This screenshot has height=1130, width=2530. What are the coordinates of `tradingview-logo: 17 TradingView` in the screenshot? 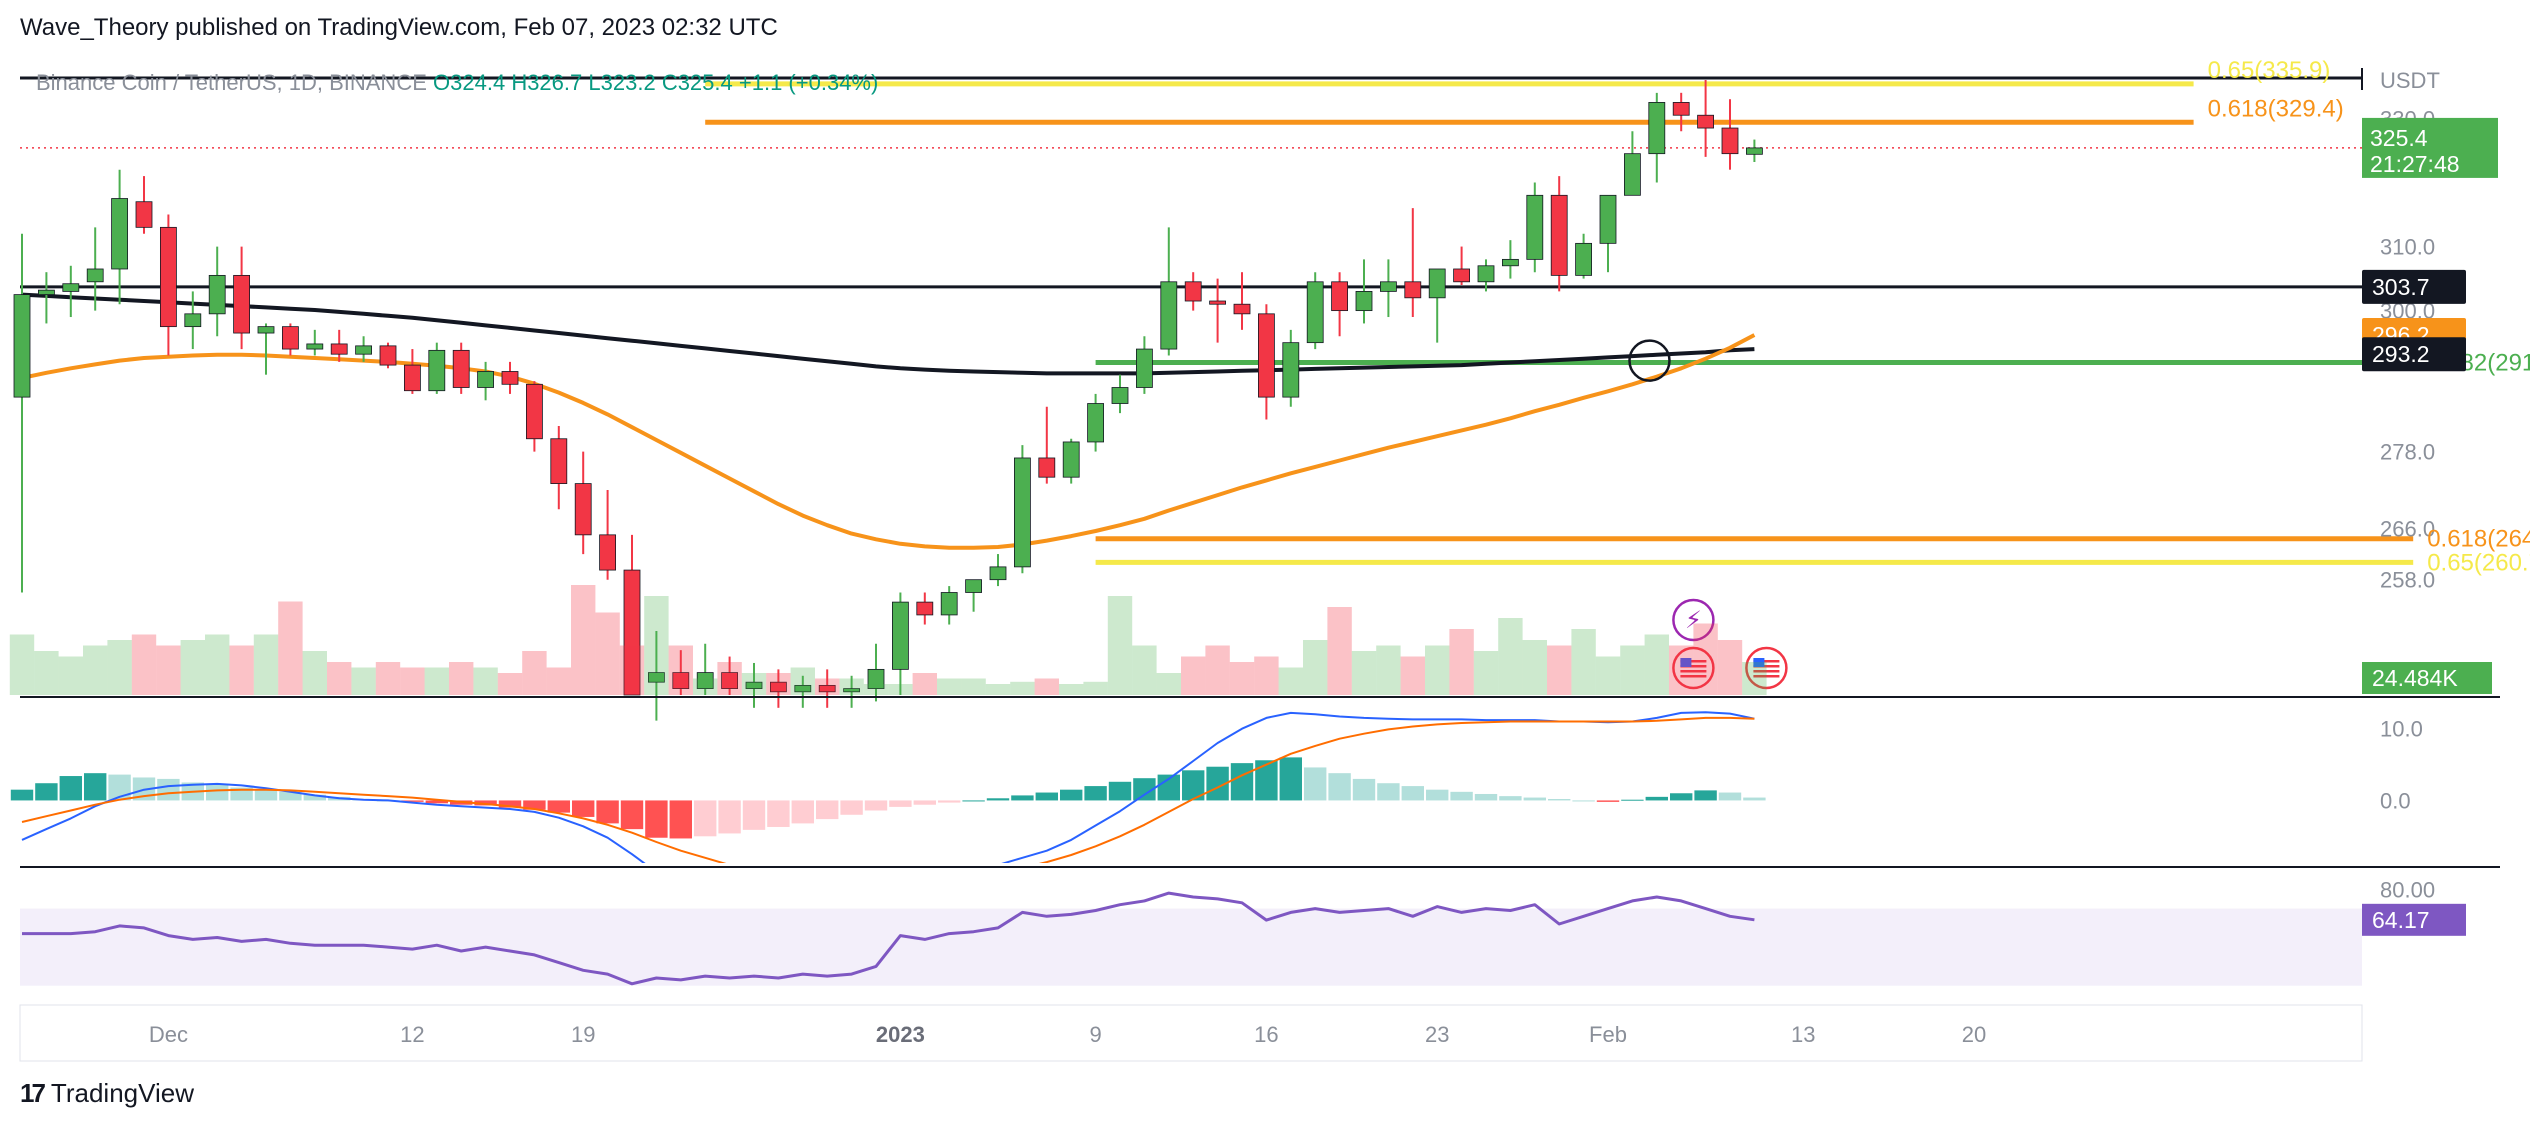 It's located at (107, 1093).